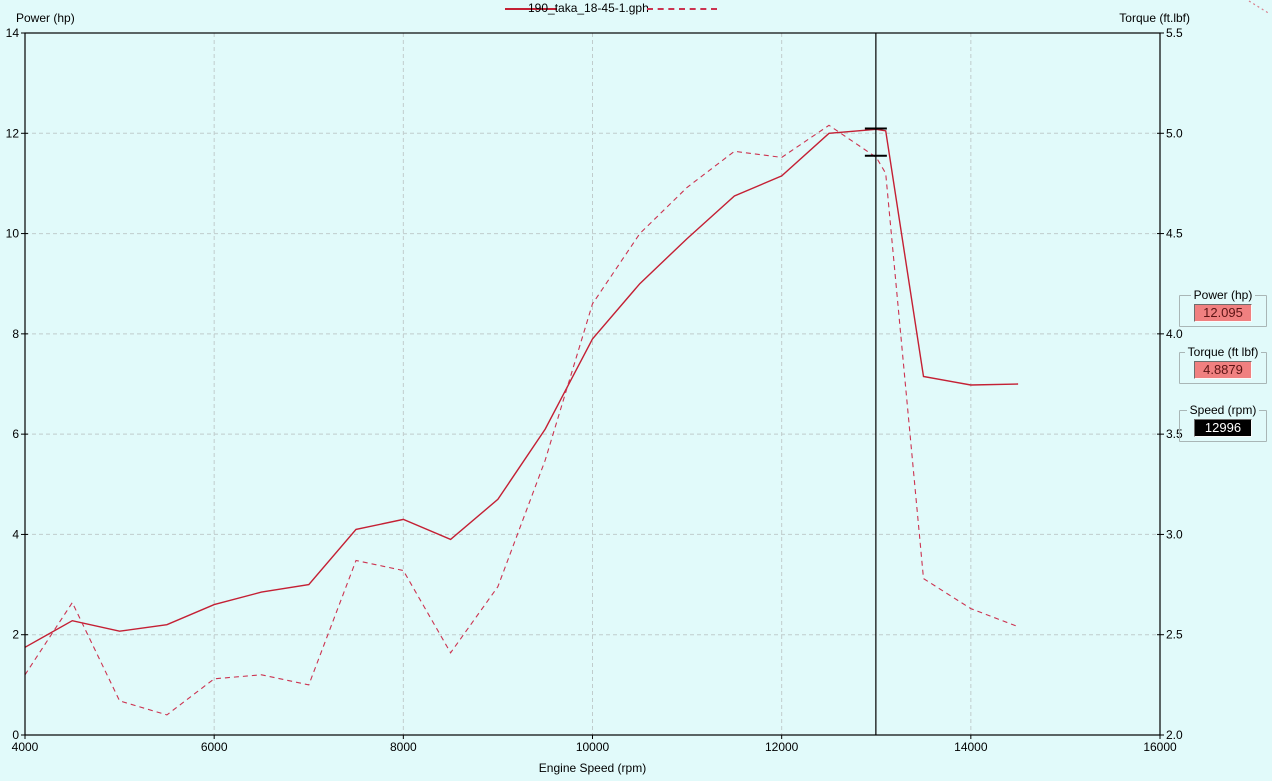 The width and height of the screenshot is (1272, 781). Describe the element at coordinates (13, 234) in the screenshot. I see `left-axis-tick-label: 10` at that location.